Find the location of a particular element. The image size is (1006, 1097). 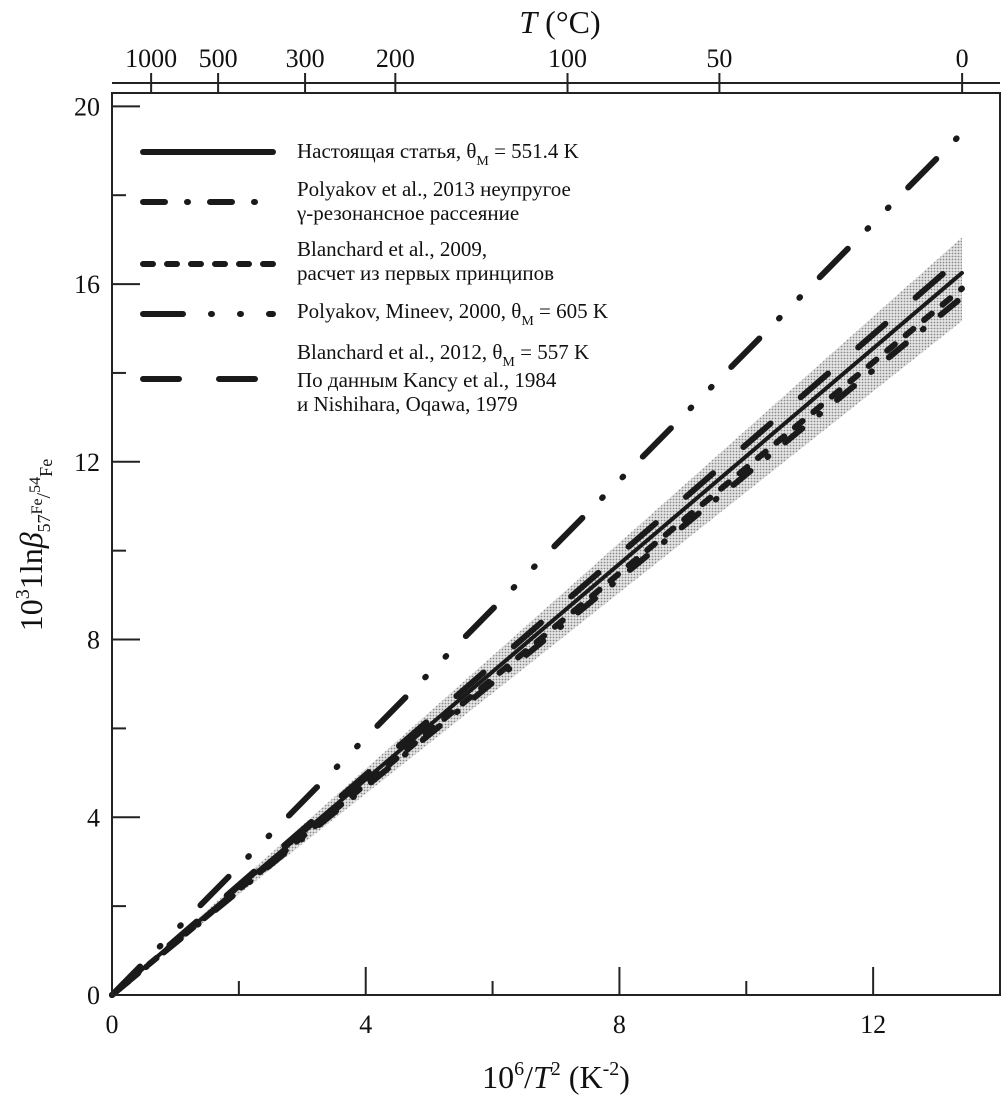

legend-label: расчет из первых принципов is located at coordinates (425, 273).